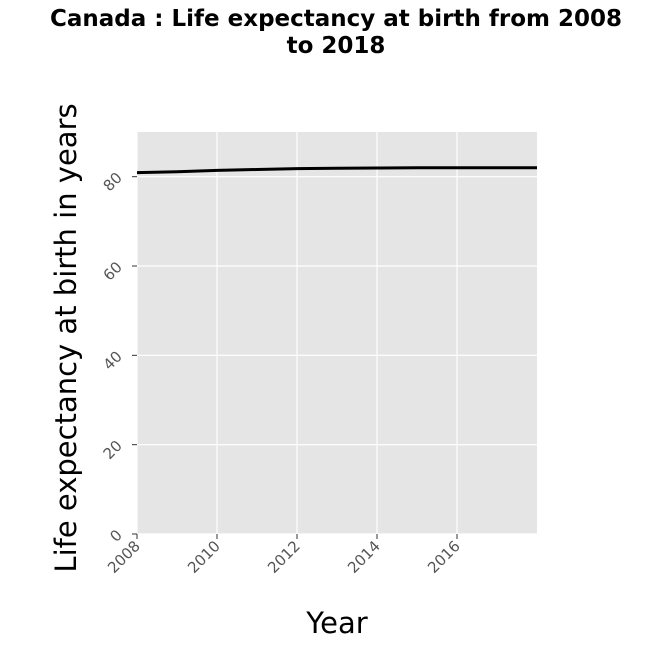 The image size is (672, 650). I want to click on y-tick-label: 60, so click(113, 271).